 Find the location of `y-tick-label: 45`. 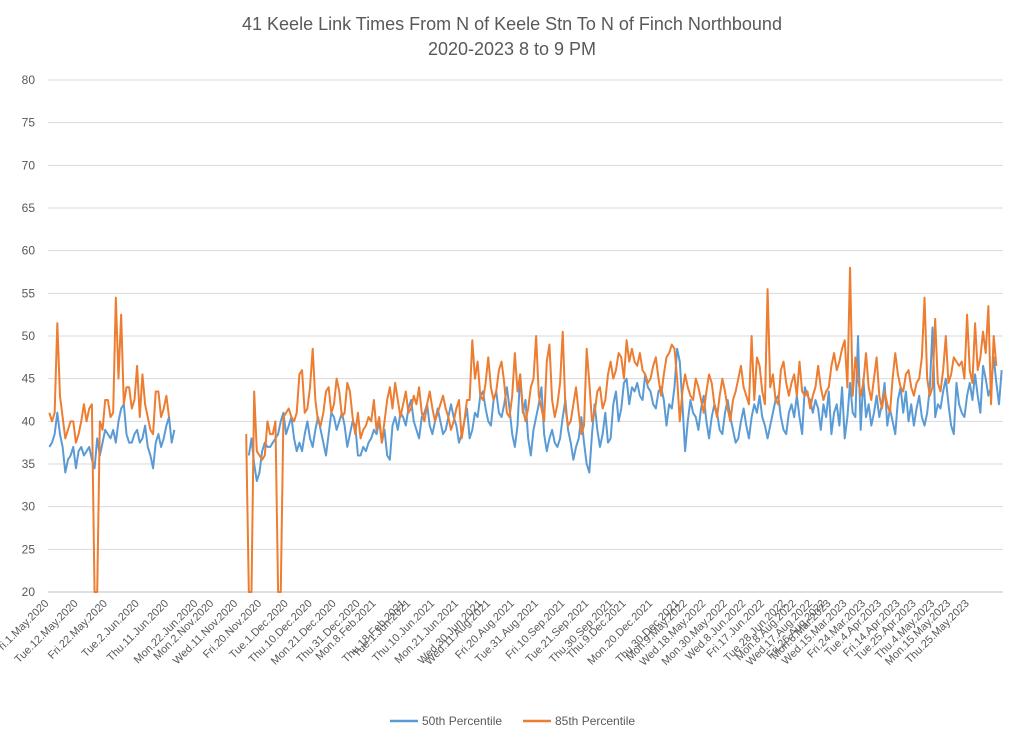

y-tick-label: 45 is located at coordinates (29, 379).